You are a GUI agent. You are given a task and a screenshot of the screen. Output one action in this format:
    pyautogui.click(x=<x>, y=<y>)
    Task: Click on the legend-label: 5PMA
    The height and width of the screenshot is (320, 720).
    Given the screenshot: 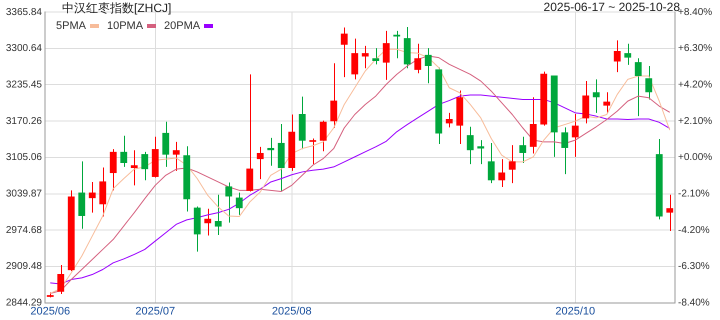 What is the action you would take?
    pyautogui.click(x=71, y=26)
    